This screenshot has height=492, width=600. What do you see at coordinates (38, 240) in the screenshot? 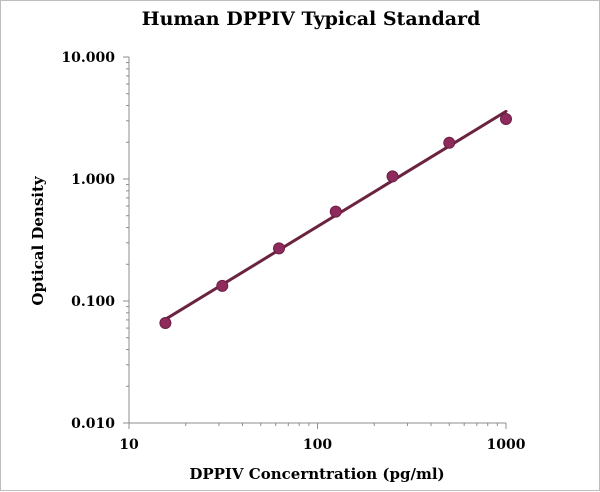
I see `y-axis-label: Optical Density` at bounding box center [38, 240].